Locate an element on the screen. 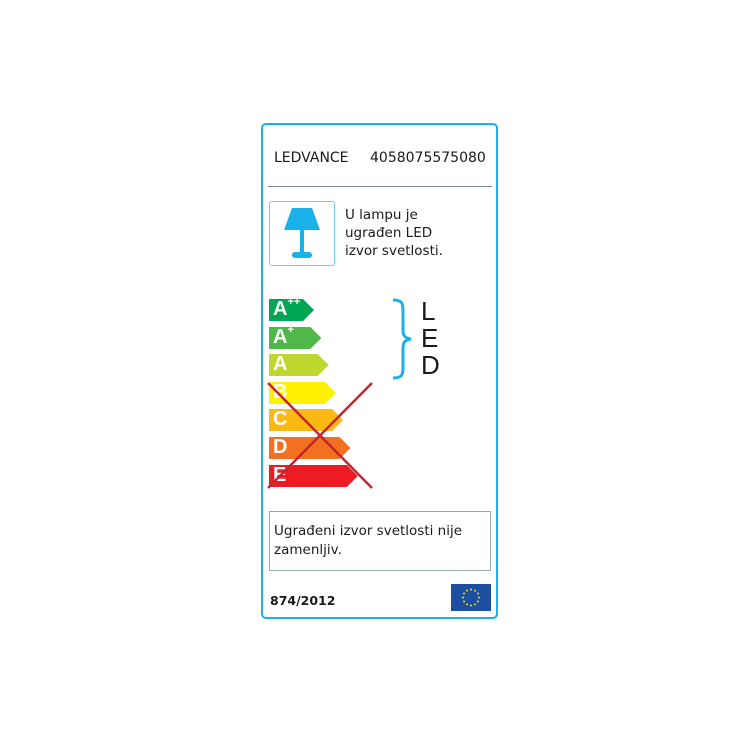  energy-class-App: A++ is located at coordinates (292, 308).